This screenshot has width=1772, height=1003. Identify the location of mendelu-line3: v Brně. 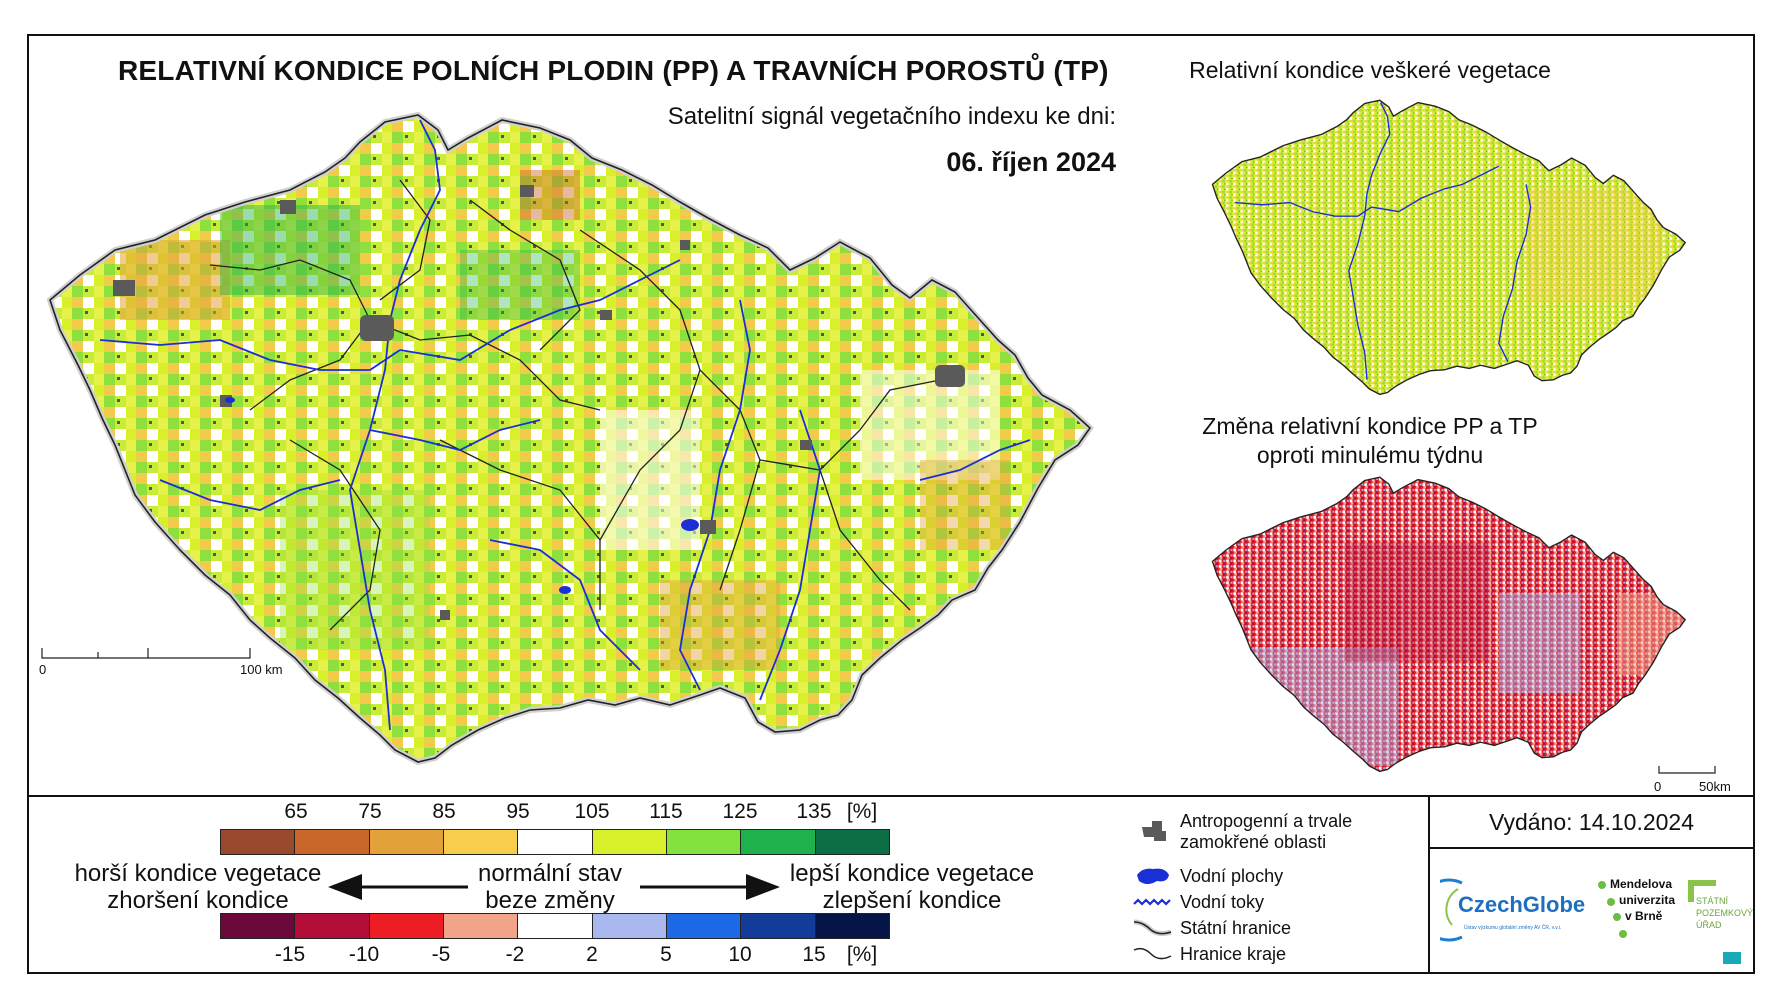
(1644, 916).